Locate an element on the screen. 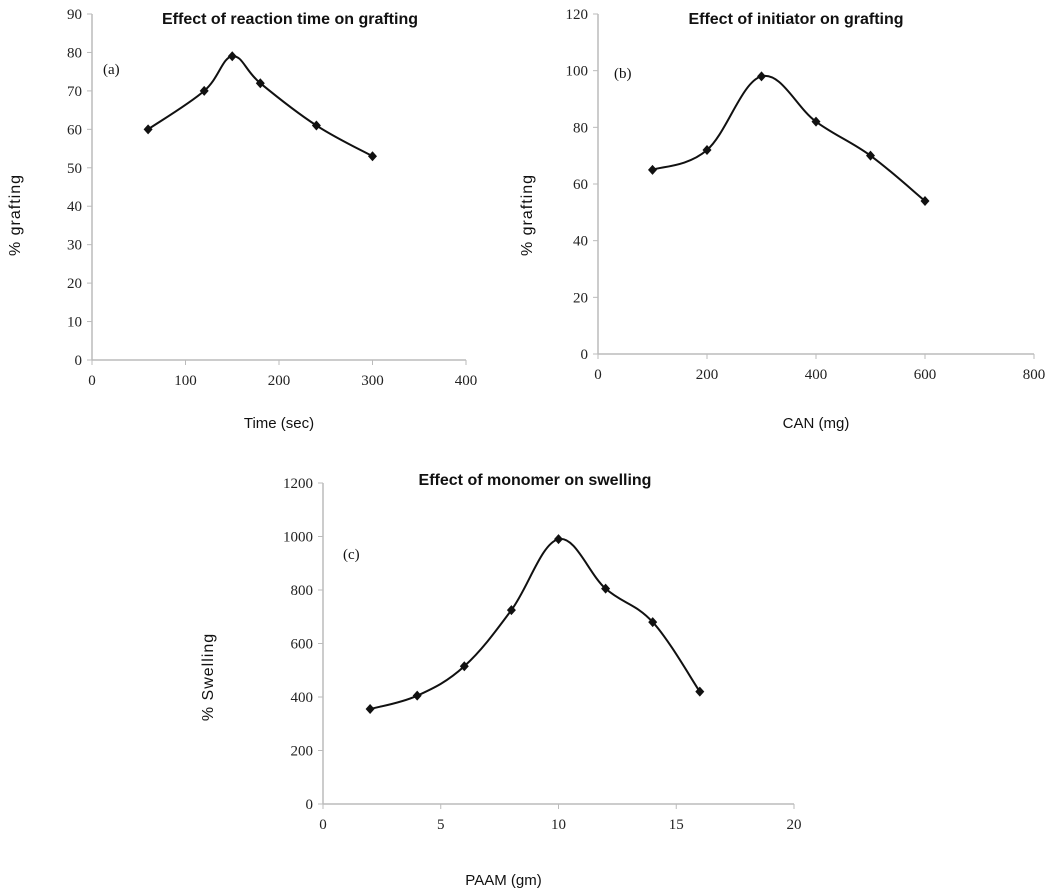 The height and width of the screenshot is (891, 1052). x-axis-label: Time (sec) is located at coordinates (279, 423).